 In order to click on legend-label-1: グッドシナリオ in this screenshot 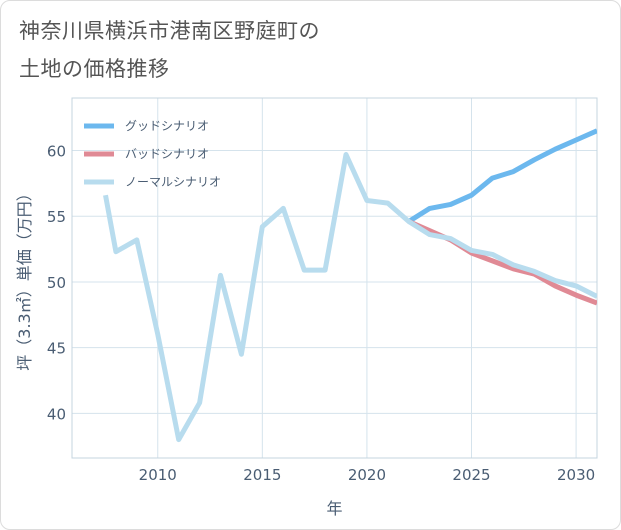, I will do `click(167, 126)`.